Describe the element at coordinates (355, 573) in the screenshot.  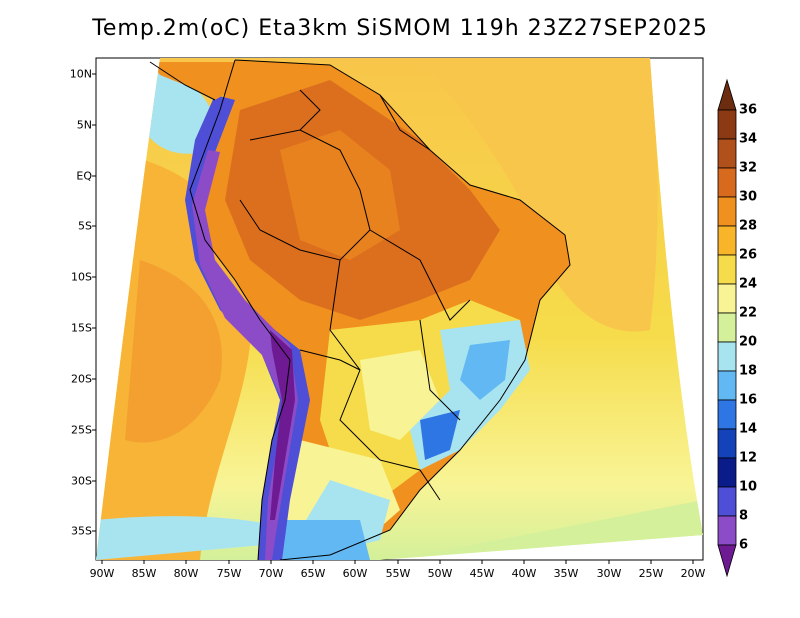
I see `lon-label-60w: 60W` at that location.